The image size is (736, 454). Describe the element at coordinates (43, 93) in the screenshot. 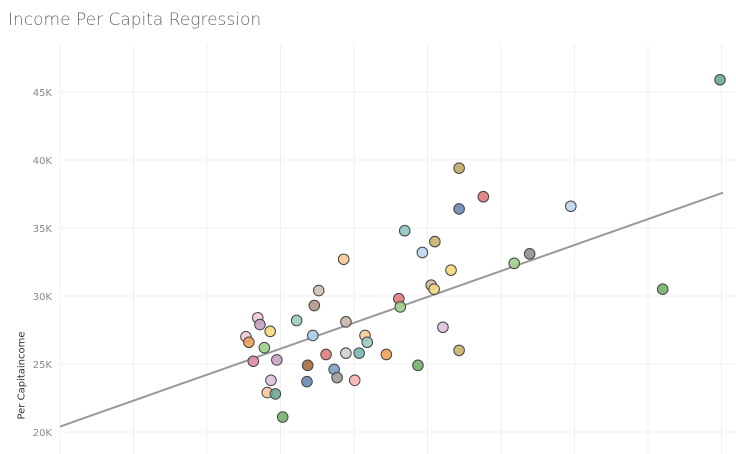

I see `y-tick-label: 45K` at that location.